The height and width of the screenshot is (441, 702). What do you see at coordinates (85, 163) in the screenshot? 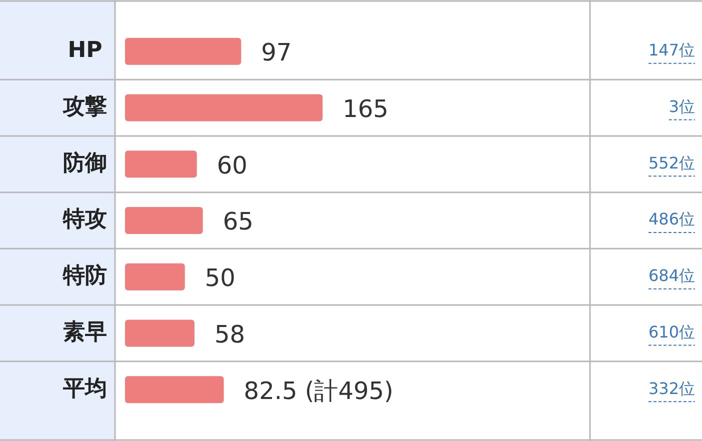
I see `y-tick-label: 防御` at bounding box center [85, 163].